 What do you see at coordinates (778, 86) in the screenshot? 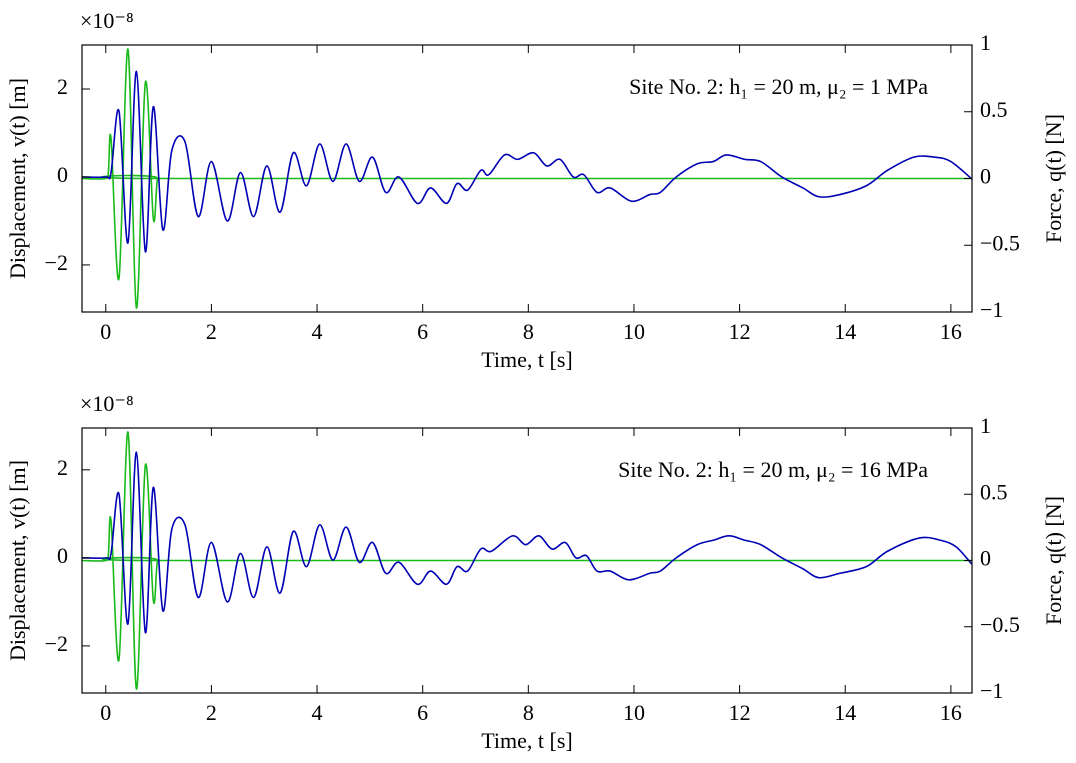
I see `annotation: Site No. 2: h₁ = 20 m, μ₂ = 1 MPa` at bounding box center [778, 86].